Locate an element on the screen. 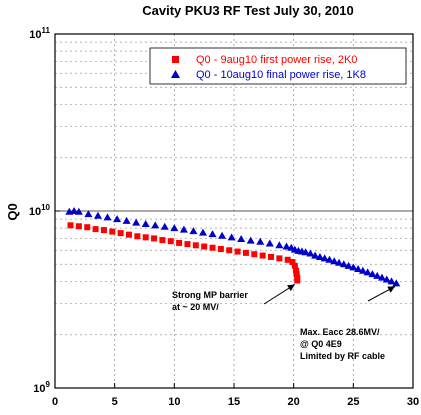  annotation-text: at ~ 20 MV/ is located at coordinates (195, 307).